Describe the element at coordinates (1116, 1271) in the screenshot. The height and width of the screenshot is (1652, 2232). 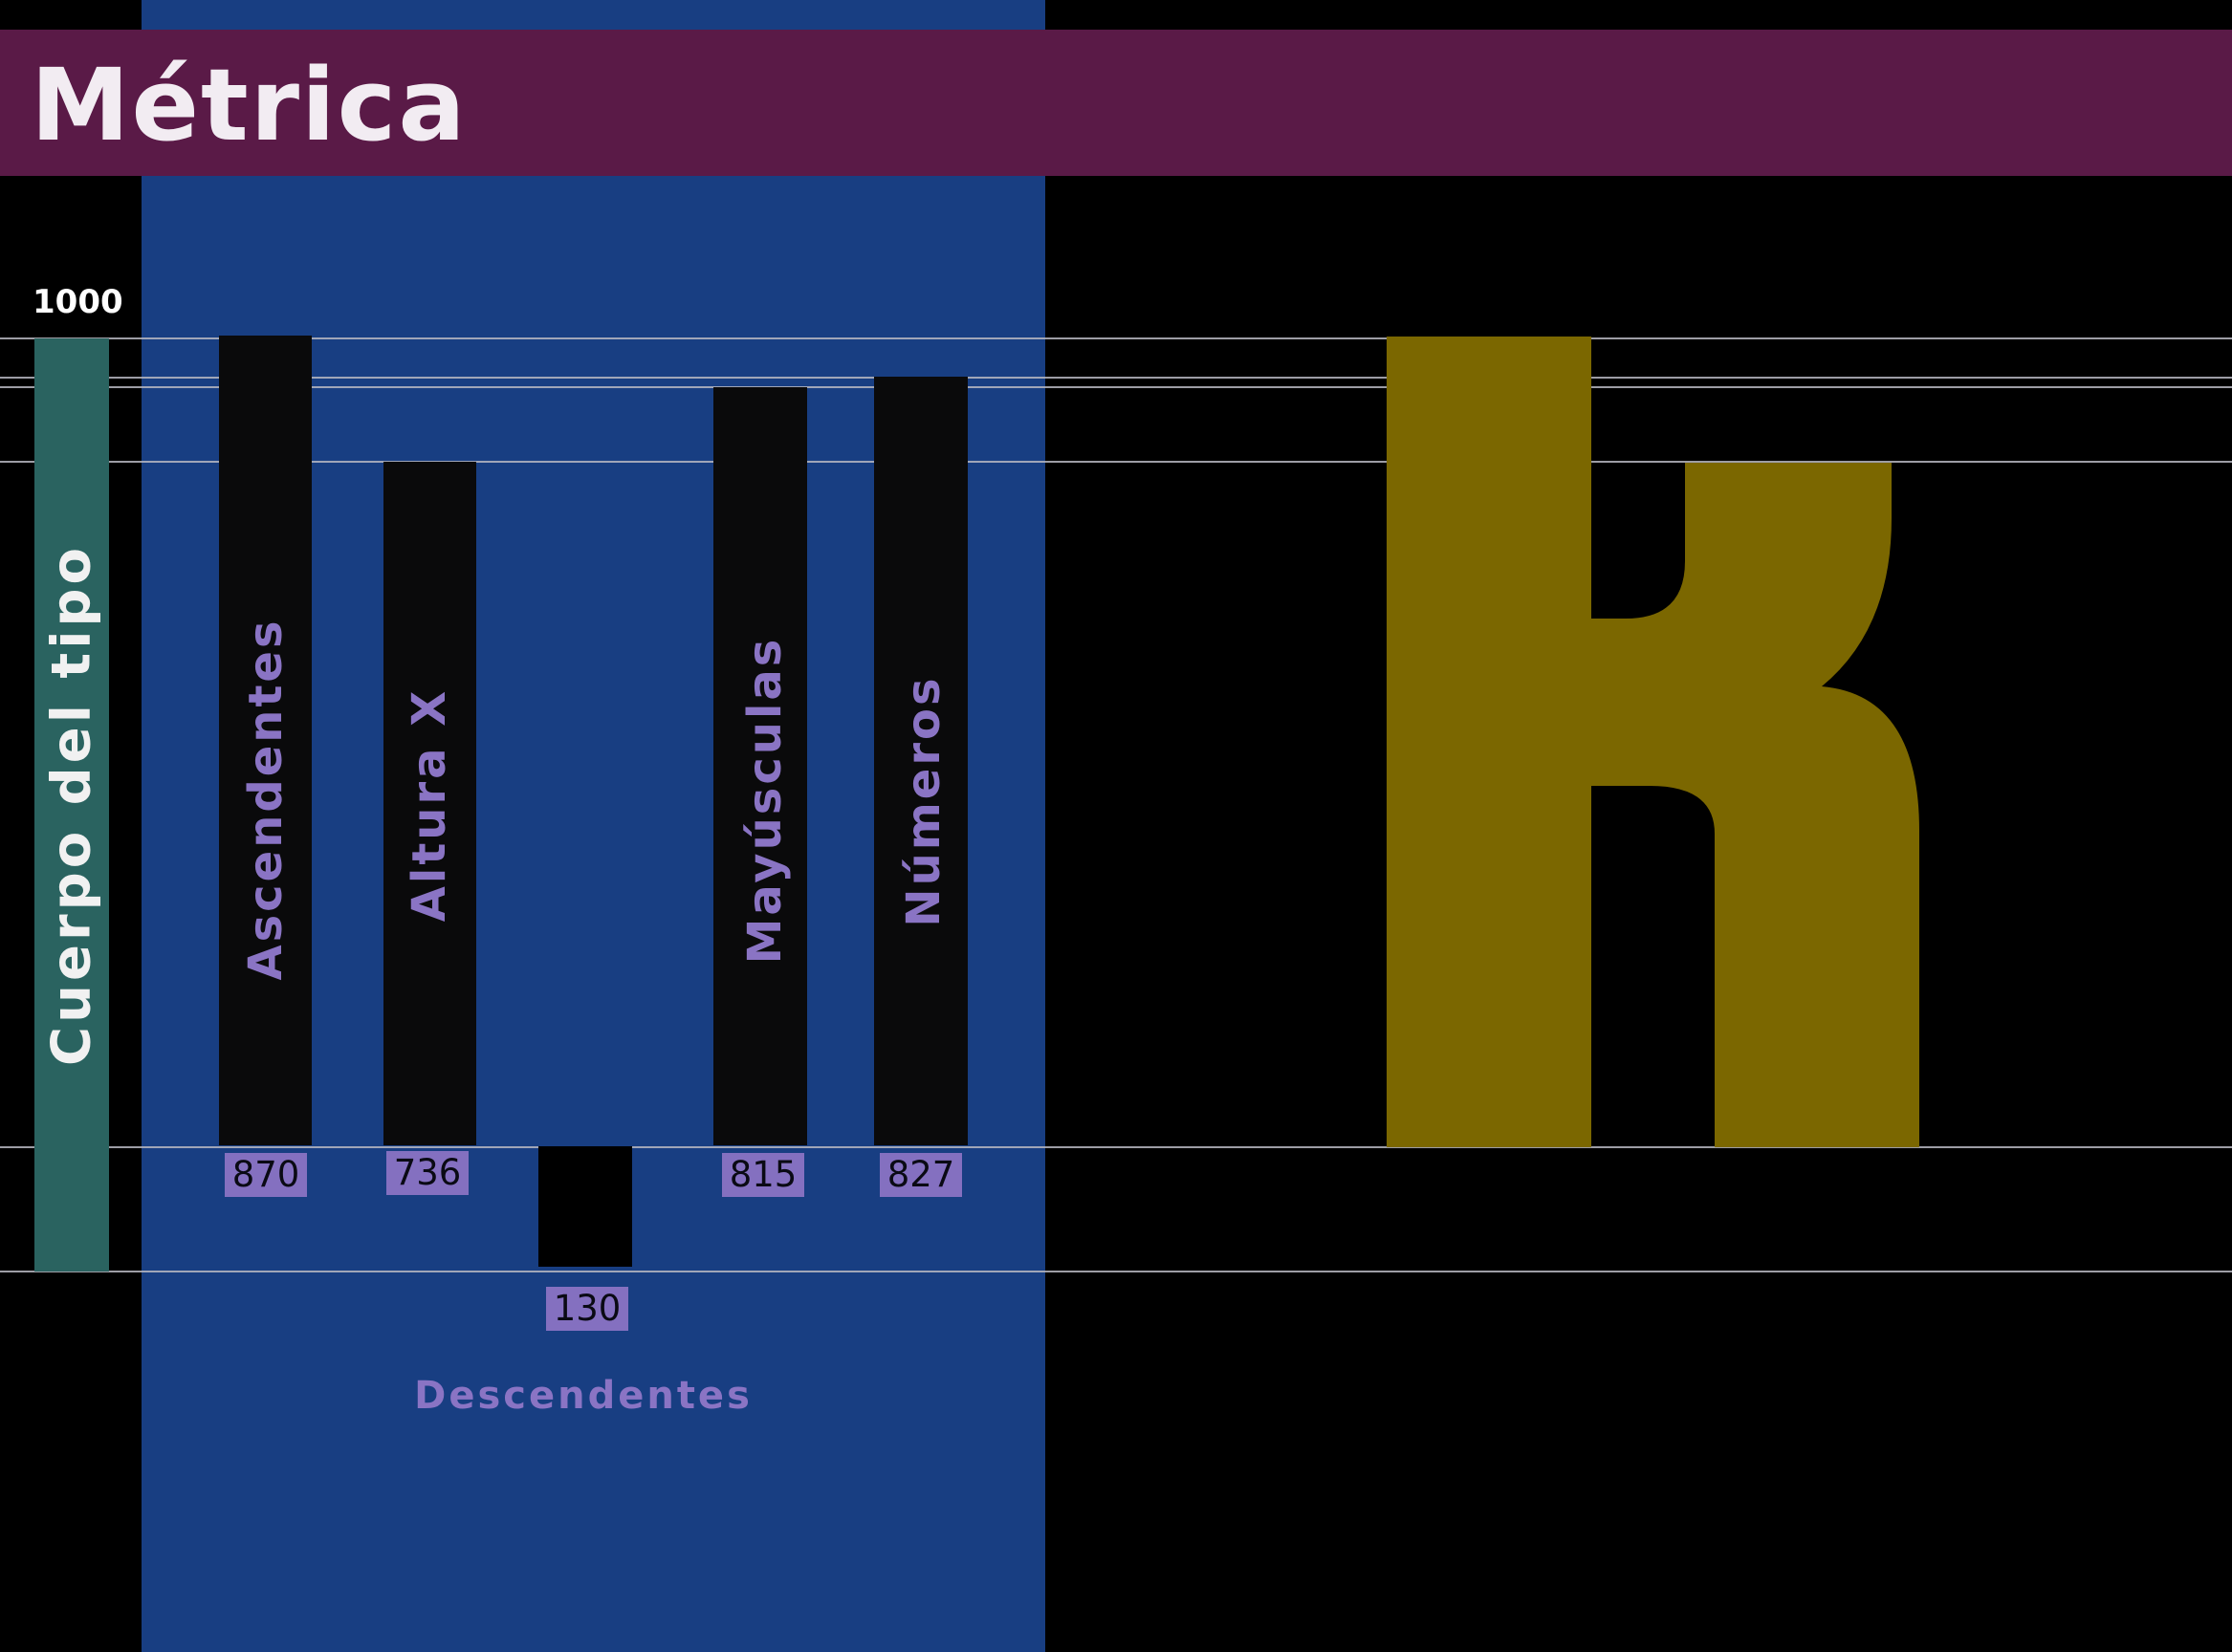
I see `guide-line-descender` at that location.